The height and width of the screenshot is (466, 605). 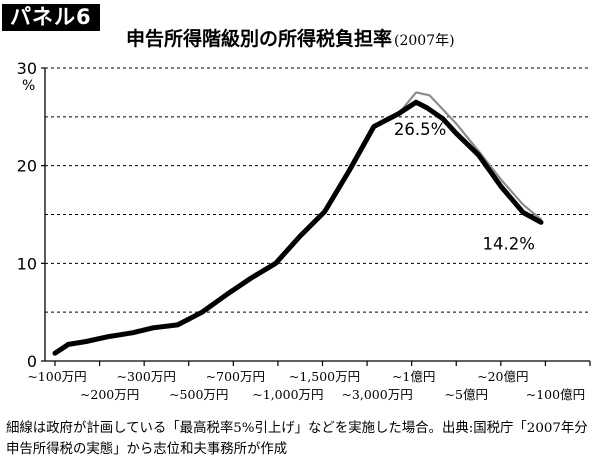 What do you see at coordinates (464, 186) in the screenshot?
I see `data-labels: 26.5% 14.2%` at bounding box center [464, 186].